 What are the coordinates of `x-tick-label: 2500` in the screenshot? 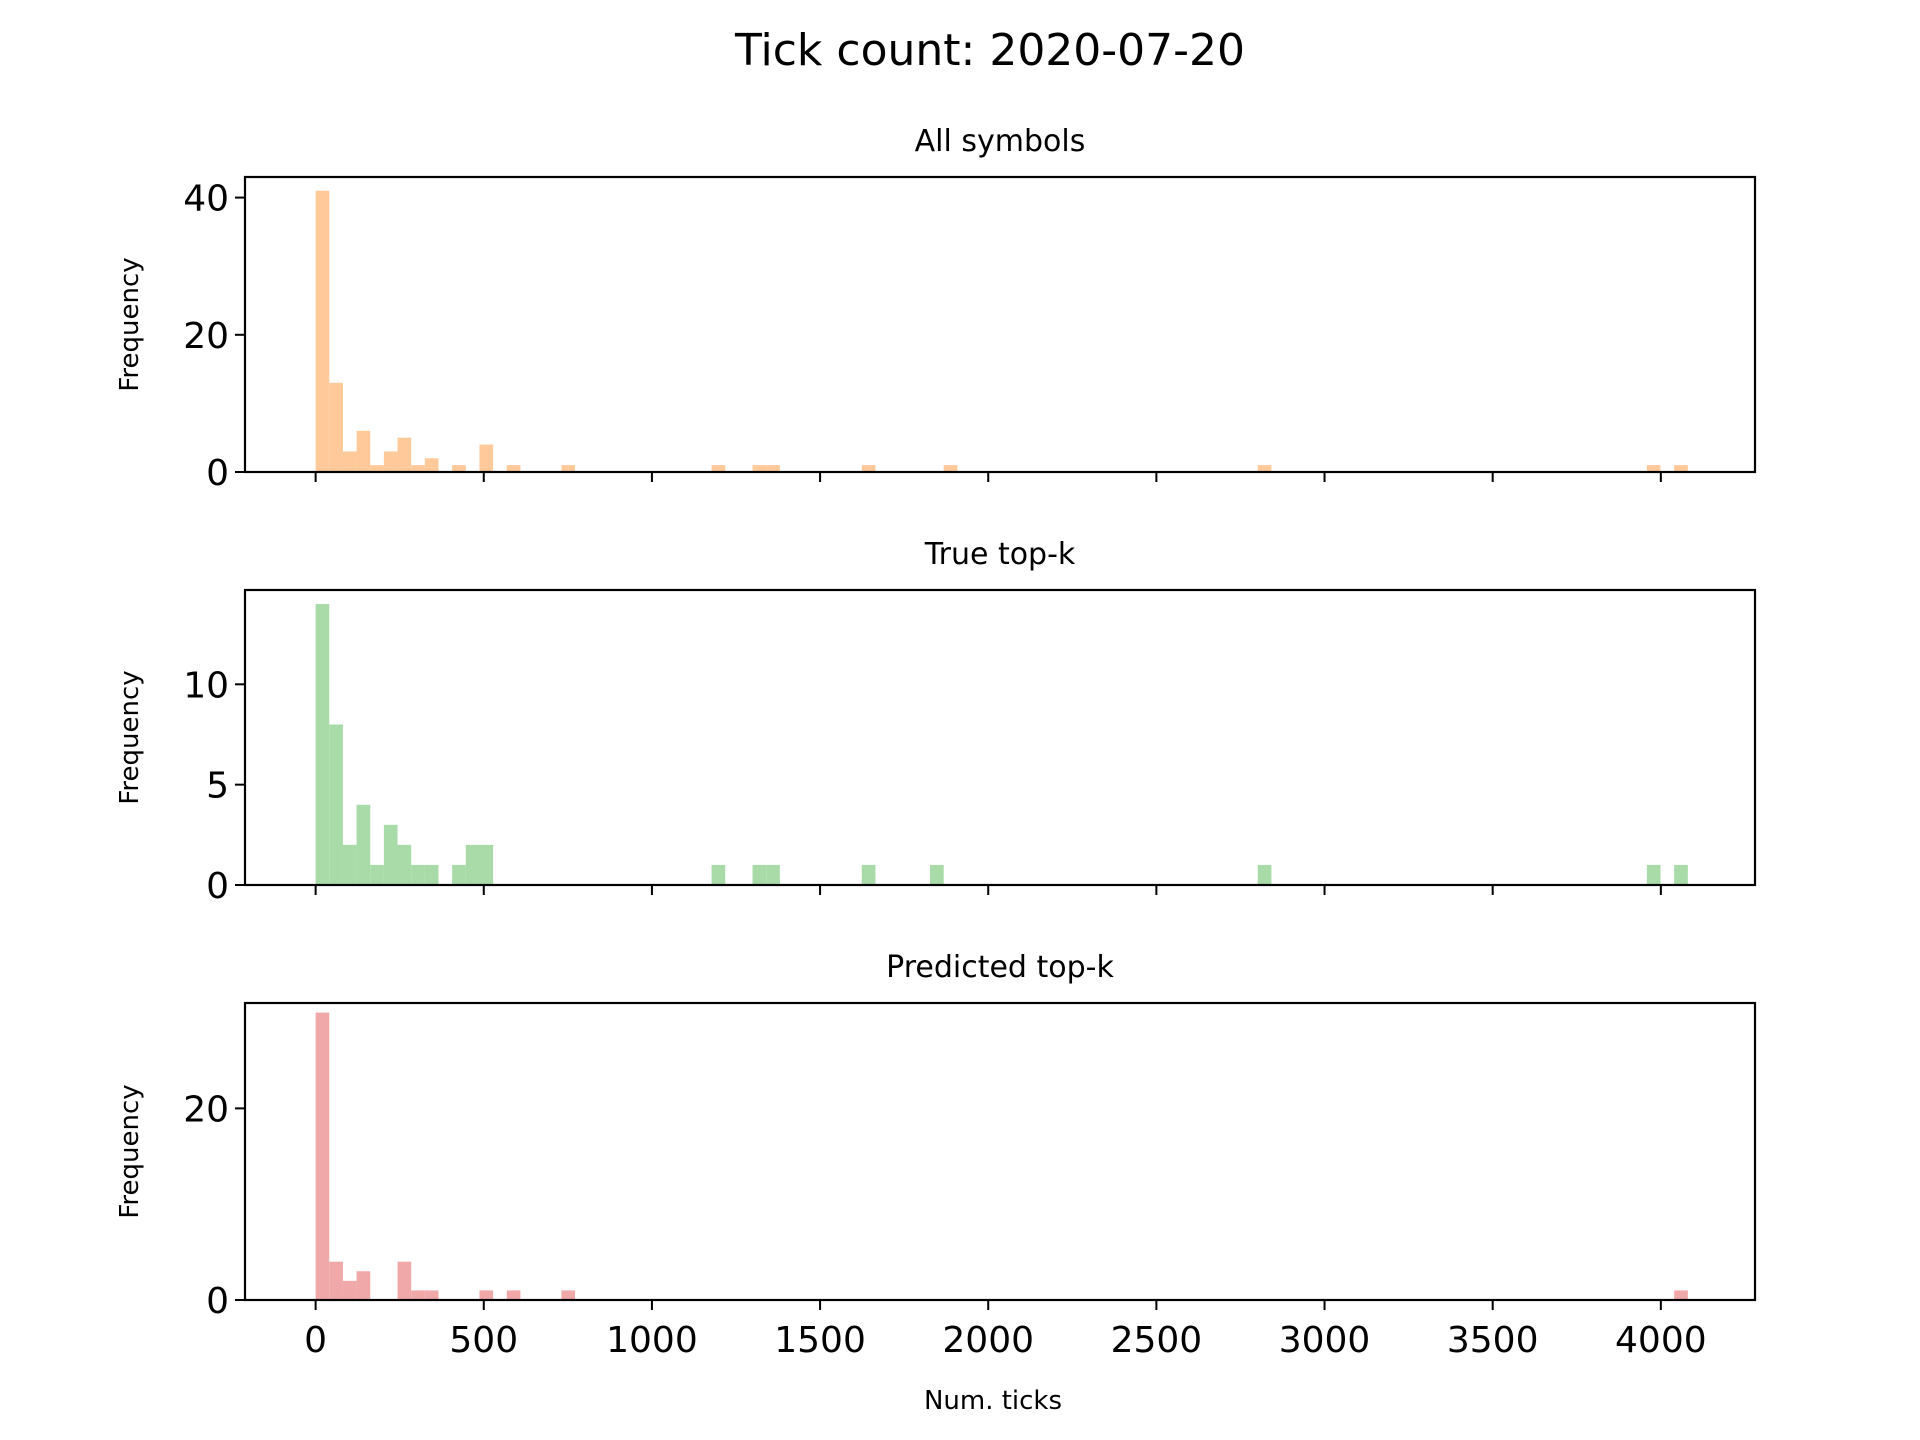 It's located at (1157, 1340).